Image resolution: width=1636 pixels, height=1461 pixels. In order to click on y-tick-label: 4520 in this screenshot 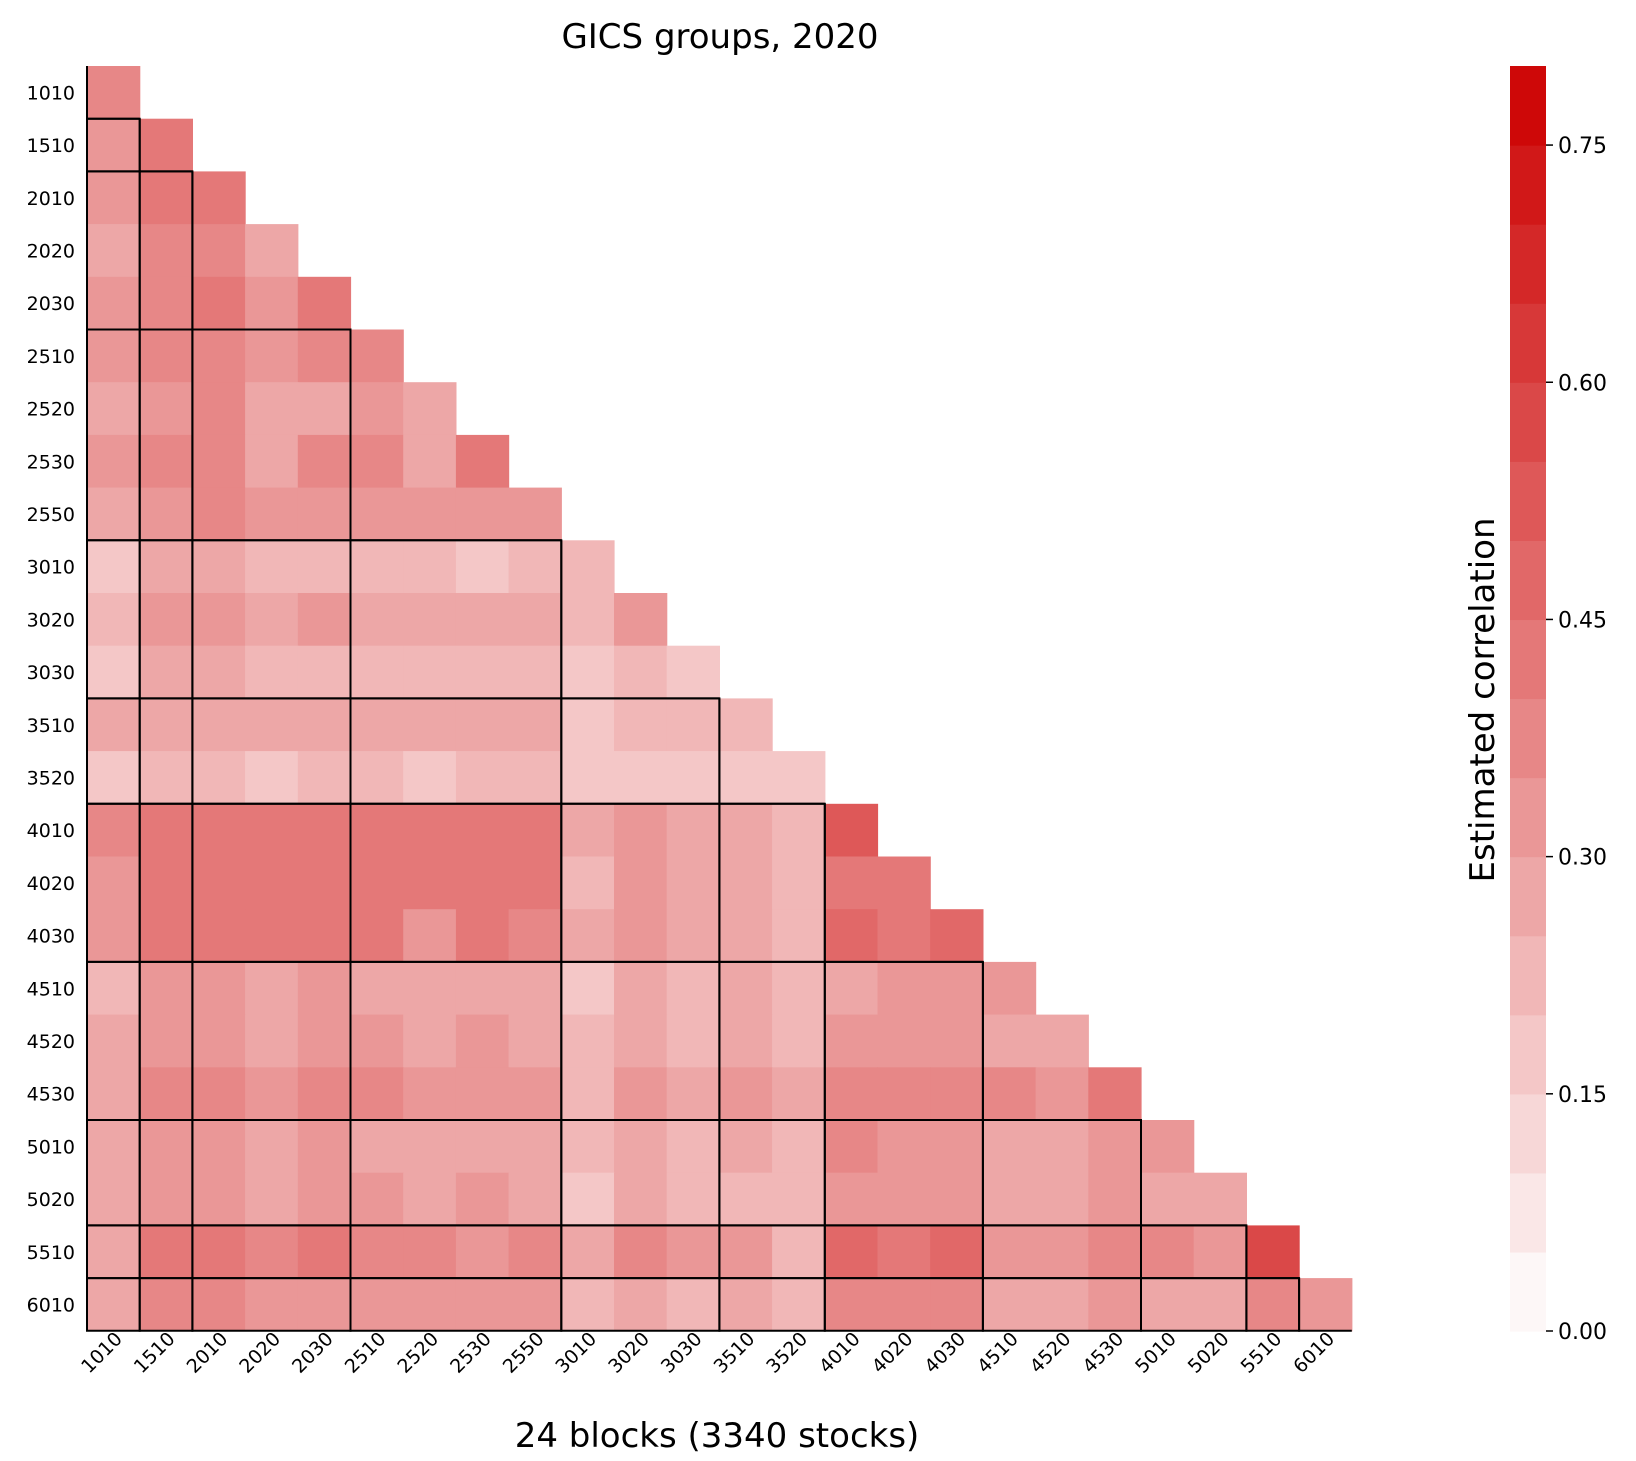, I will do `click(51, 1042)`.